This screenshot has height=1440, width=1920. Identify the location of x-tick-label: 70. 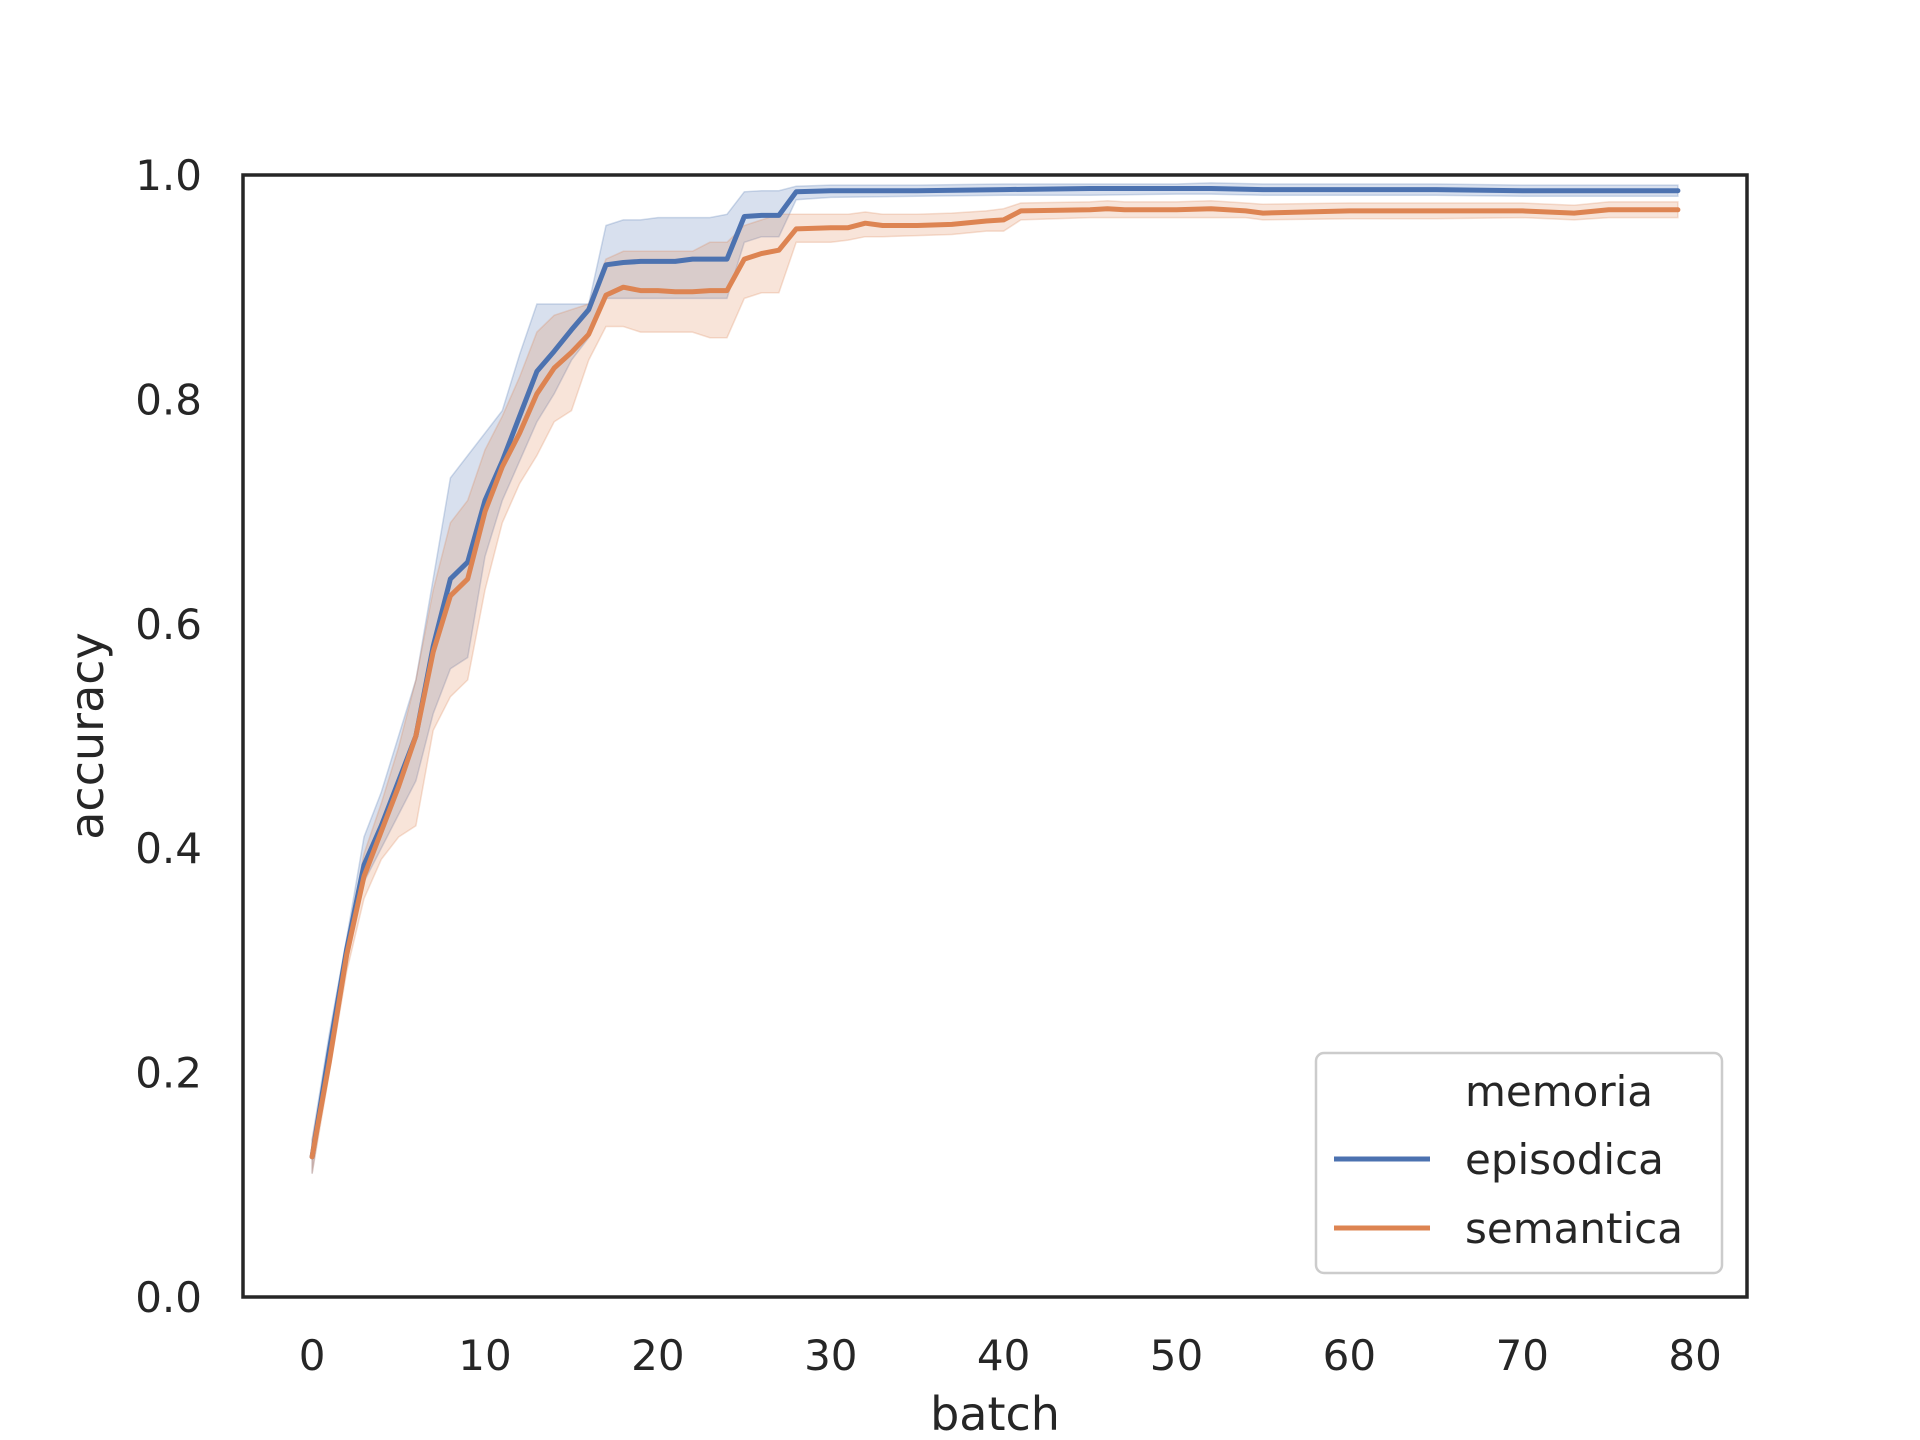
(1522, 1355).